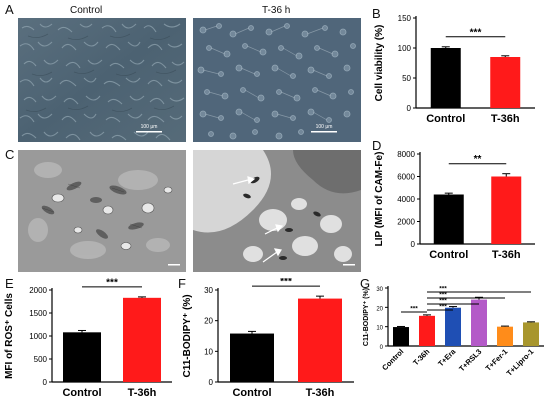 Image resolution: width=550 pixels, height=409 pixels. I want to click on significance-label: **, so click(478, 159).